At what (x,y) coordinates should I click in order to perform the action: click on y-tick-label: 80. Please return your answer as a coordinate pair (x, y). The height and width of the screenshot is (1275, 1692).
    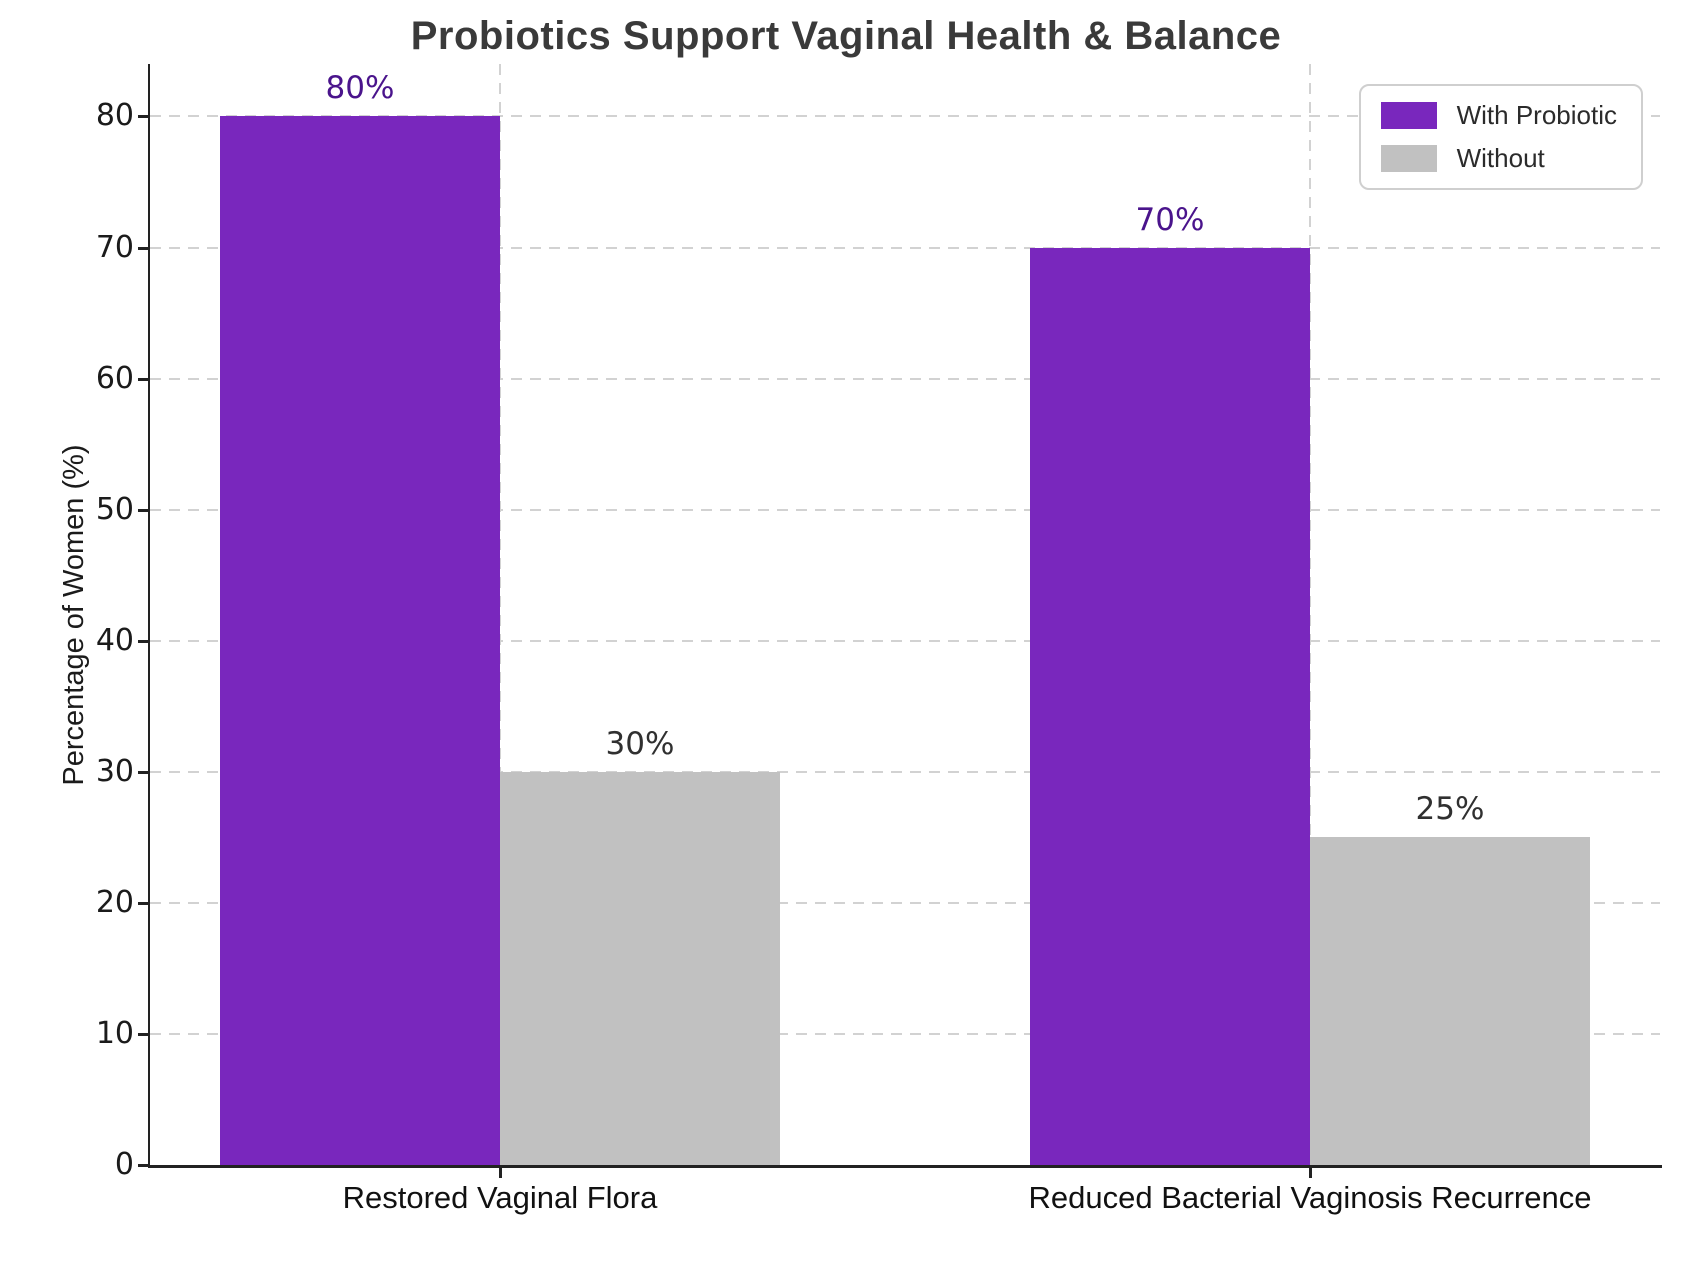
    Looking at the image, I should click on (114, 116).